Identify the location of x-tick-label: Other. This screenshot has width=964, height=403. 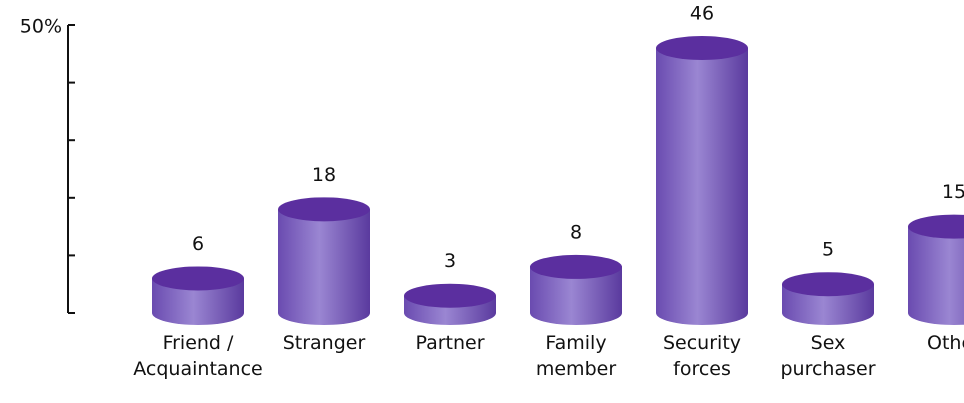
(945, 343).